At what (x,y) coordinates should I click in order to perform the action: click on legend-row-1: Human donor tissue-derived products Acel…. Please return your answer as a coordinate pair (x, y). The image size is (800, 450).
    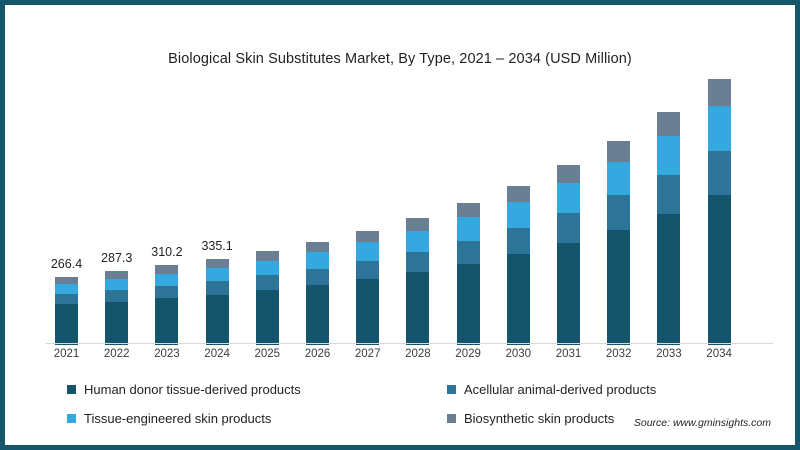
    Looking at the image, I should click on (407, 389).